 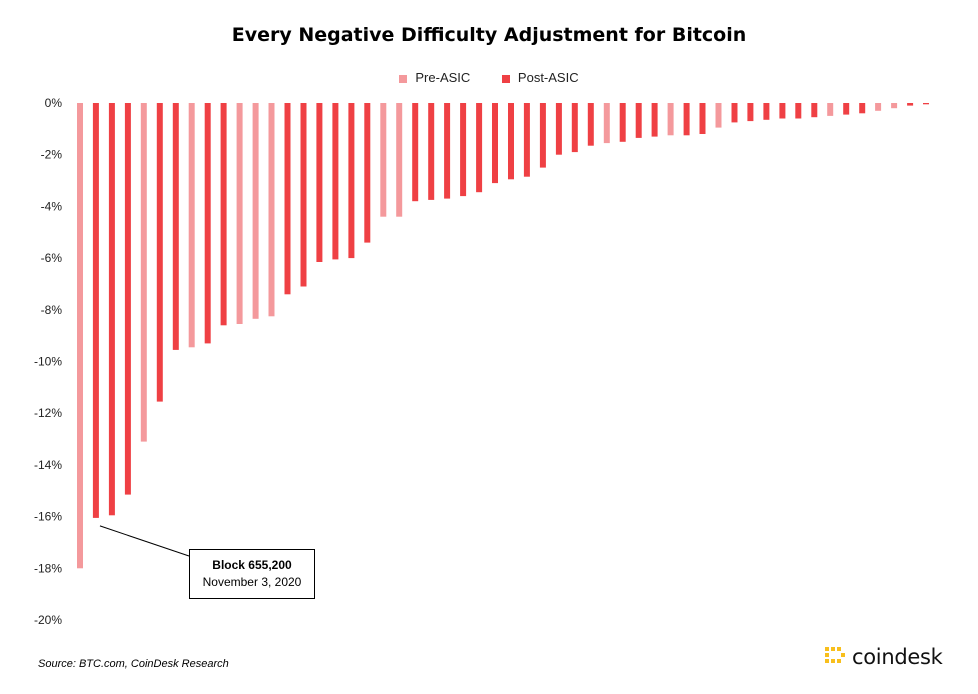 I want to click on legend-swatch-pre-asic, so click(x=403, y=78).